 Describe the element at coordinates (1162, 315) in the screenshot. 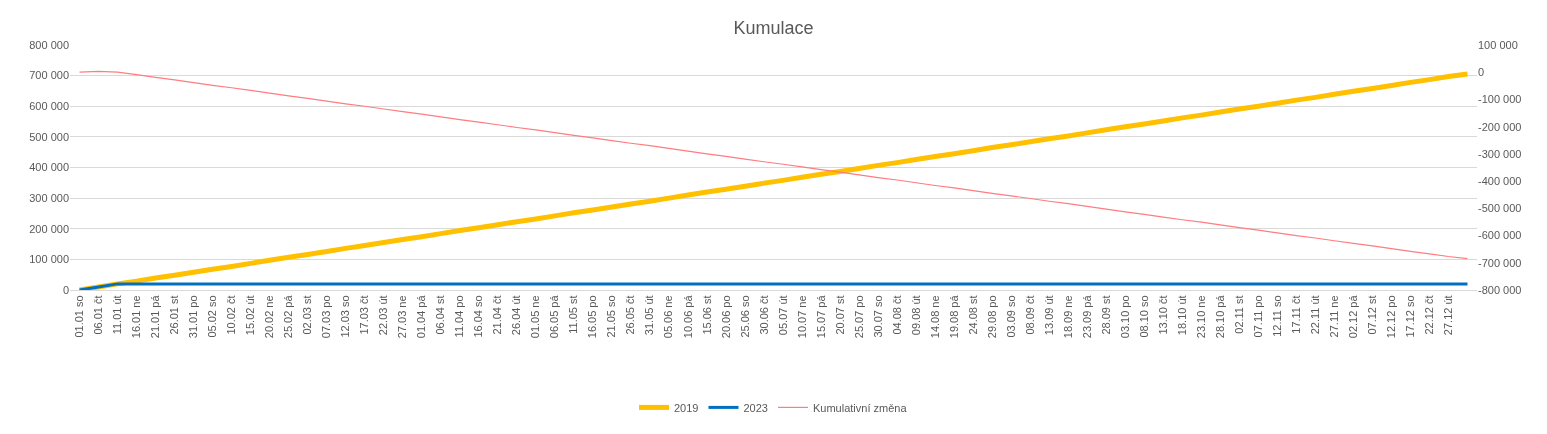

I see `x-tick-label: 13.10 čt` at that location.